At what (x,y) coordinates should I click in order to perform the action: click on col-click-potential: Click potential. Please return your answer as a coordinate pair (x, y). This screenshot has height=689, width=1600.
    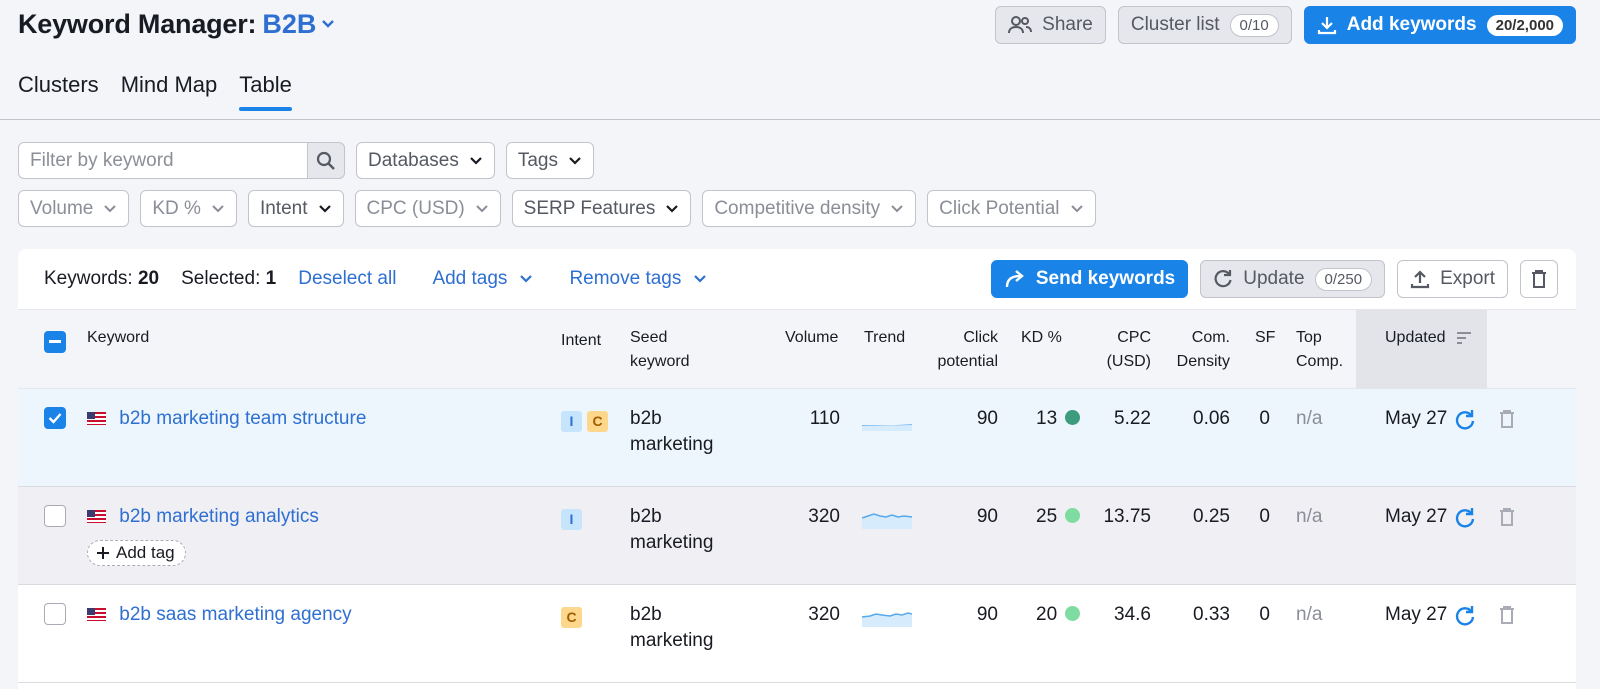
    Looking at the image, I should click on (964, 350).